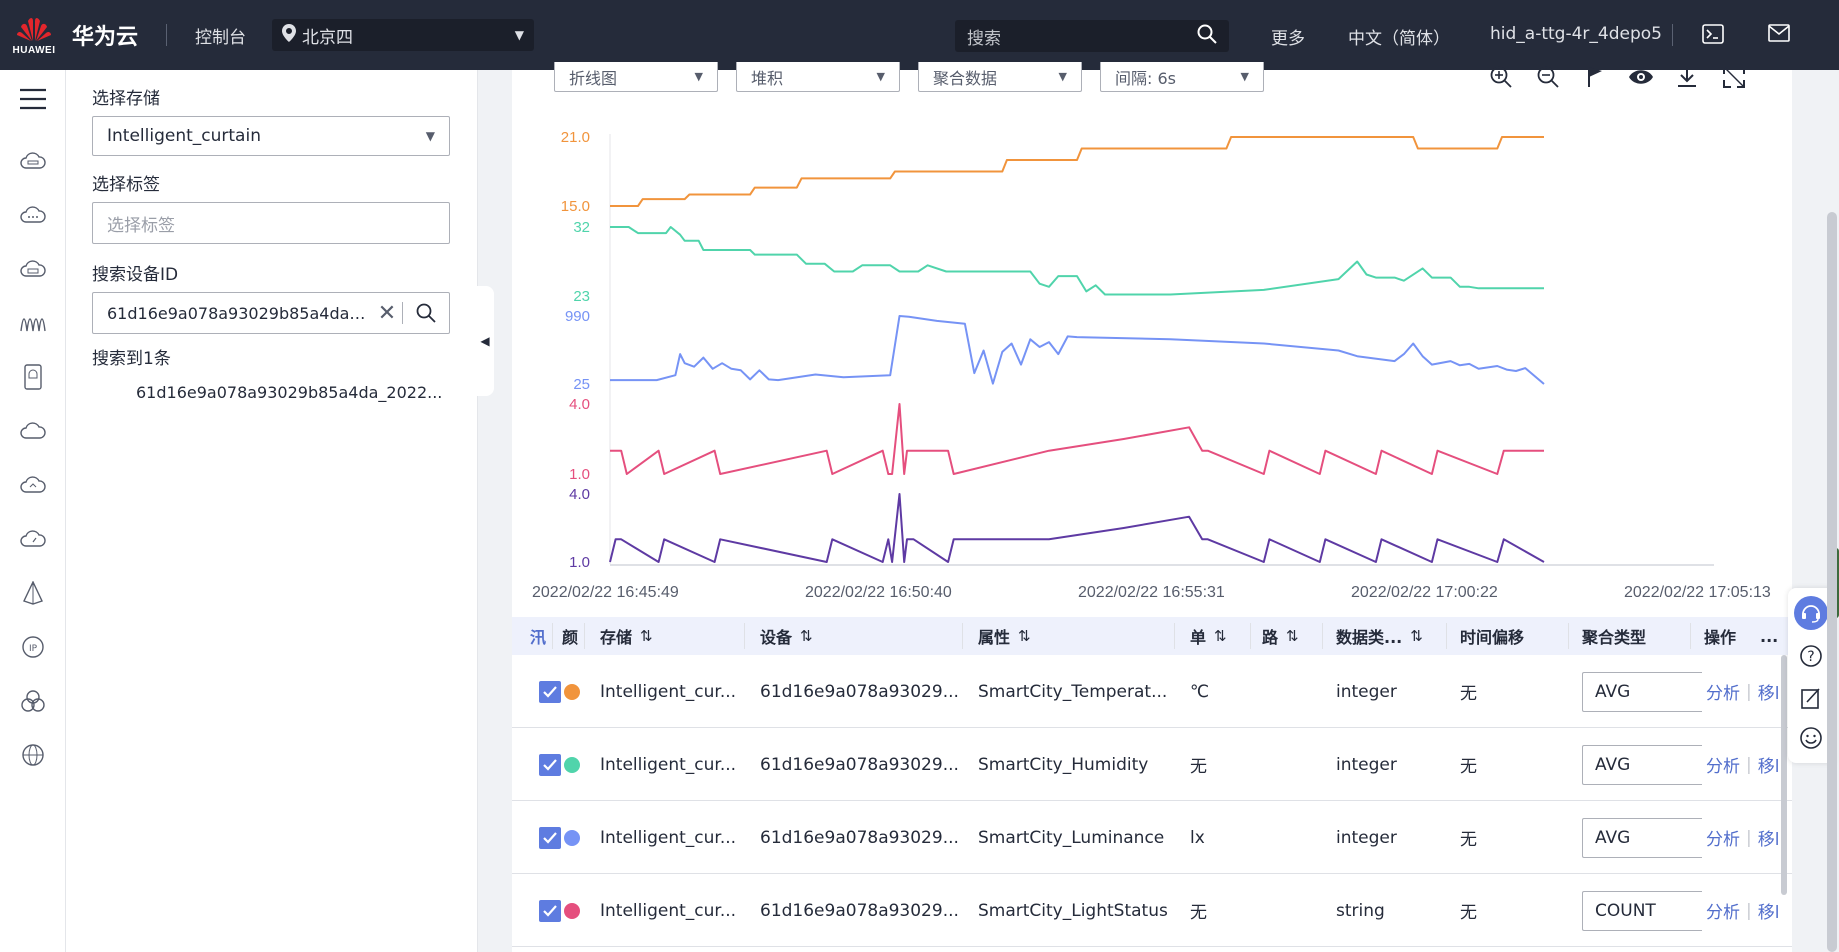 This screenshot has width=1839, height=952. I want to click on zoom-in-icon, so click(1501, 77).